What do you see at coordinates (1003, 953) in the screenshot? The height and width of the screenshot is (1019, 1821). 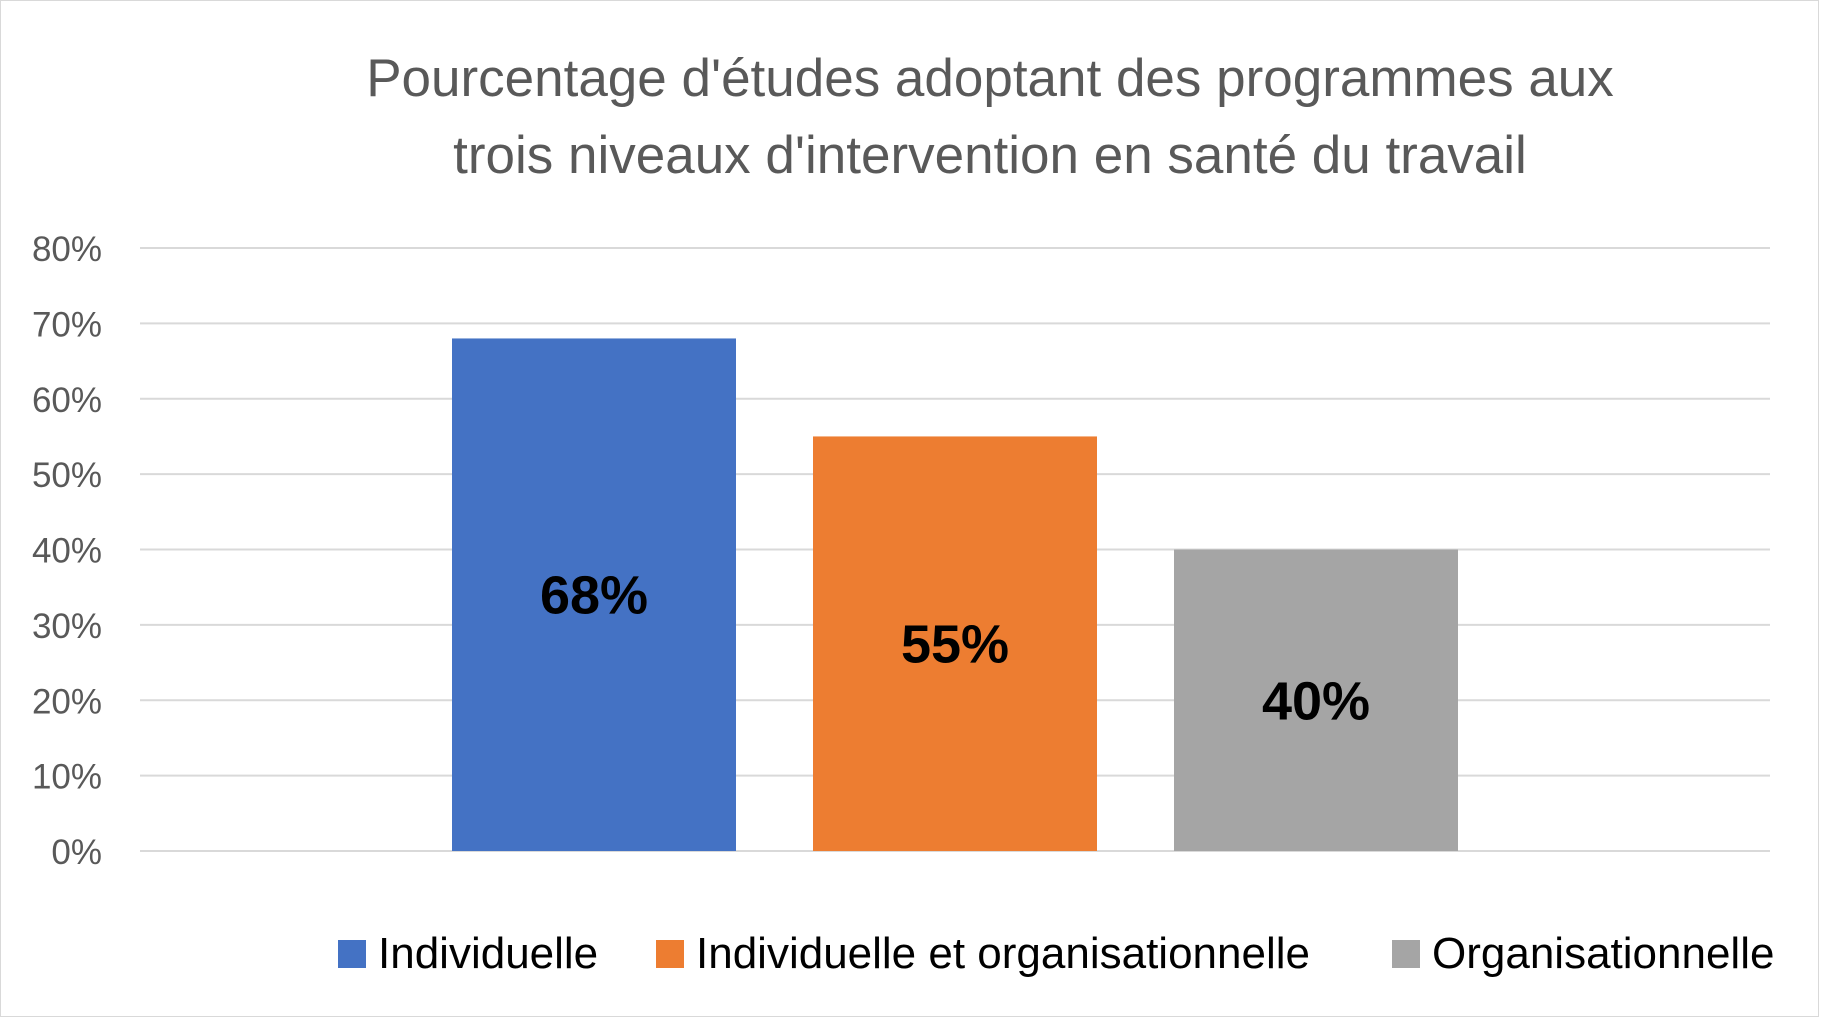 I see `legend-label-individuelle-et-organisationnelle: Individuelle et organisationnelle` at bounding box center [1003, 953].